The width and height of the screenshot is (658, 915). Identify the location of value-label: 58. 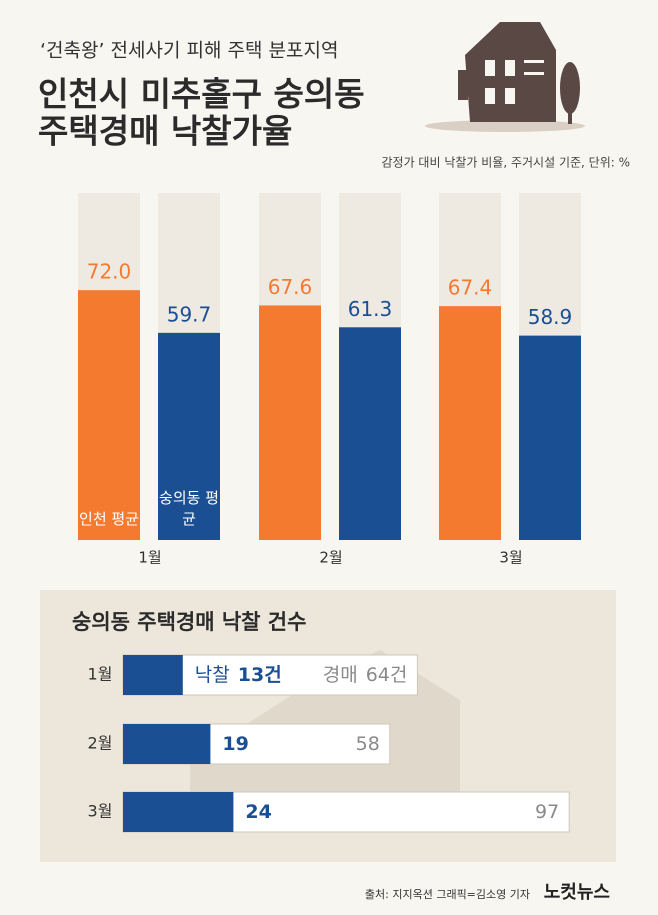
(368, 744).